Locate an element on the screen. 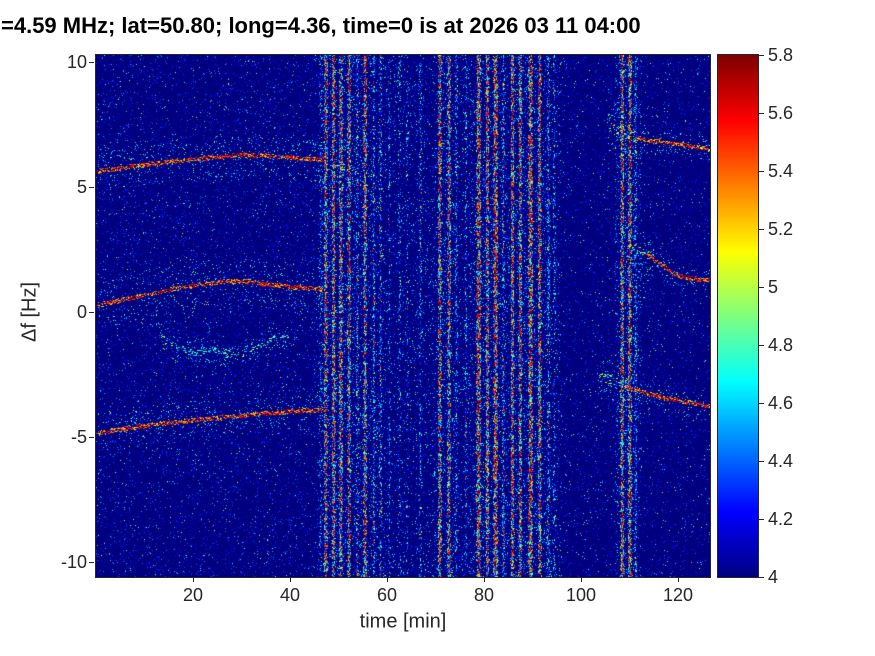  colorbar-tick-label: 5.4 is located at coordinates (781, 171).